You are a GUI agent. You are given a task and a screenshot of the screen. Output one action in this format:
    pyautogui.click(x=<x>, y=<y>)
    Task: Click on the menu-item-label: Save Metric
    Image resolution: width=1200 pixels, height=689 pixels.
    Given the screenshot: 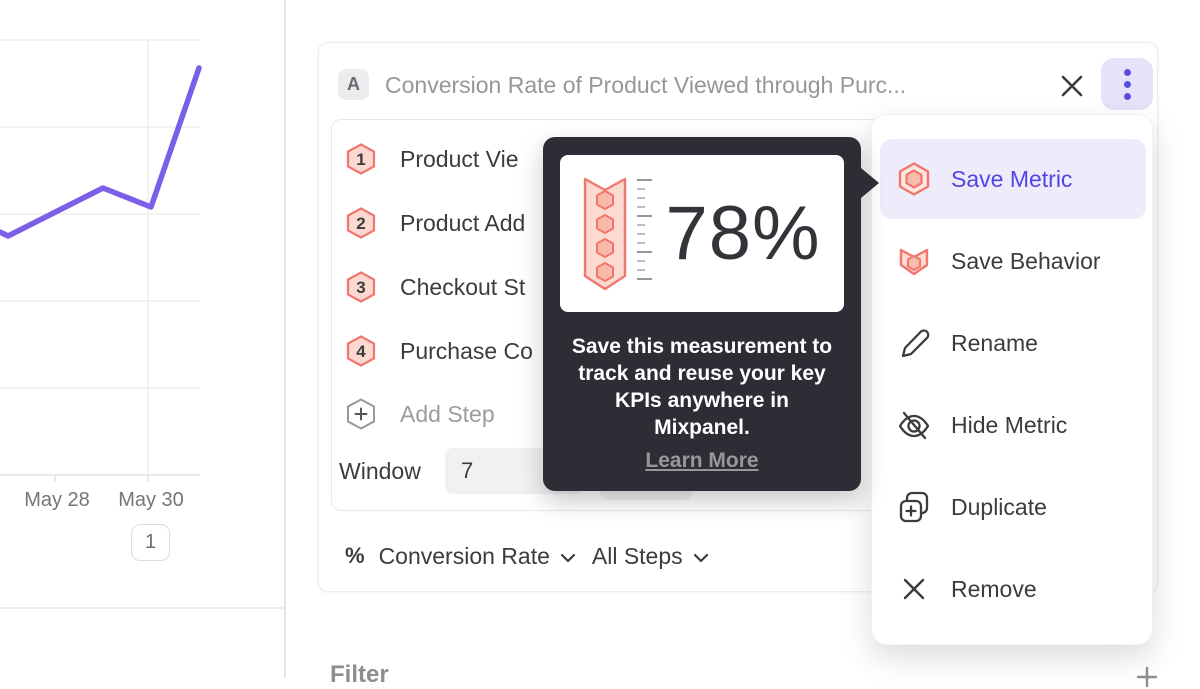 What is the action you would take?
    pyautogui.click(x=1012, y=178)
    